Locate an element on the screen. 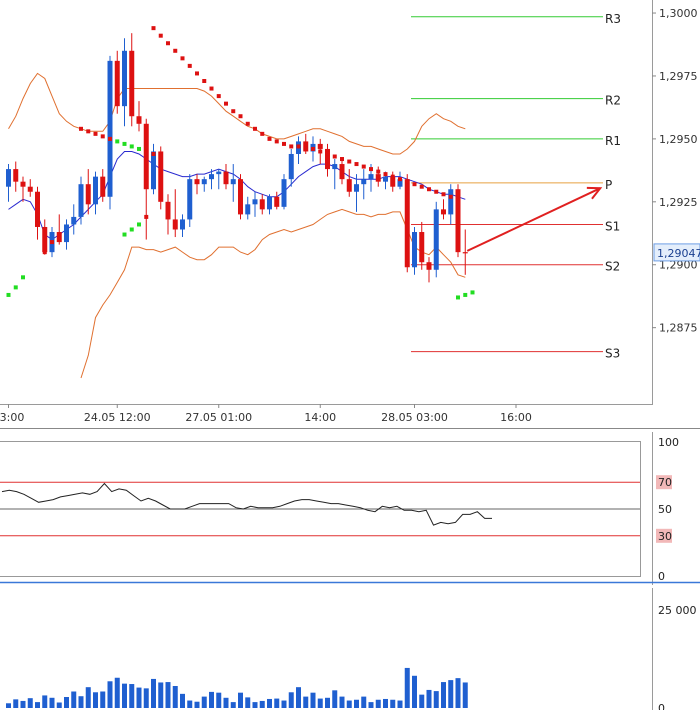 This screenshot has height=714, width=700. bollinger-lower-line is located at coordinates (273, 293).